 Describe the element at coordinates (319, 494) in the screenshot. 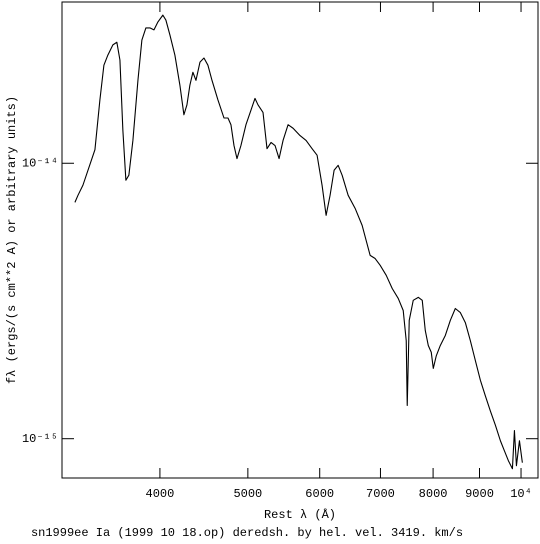

I see `x-tick-label: 6000` at that location.